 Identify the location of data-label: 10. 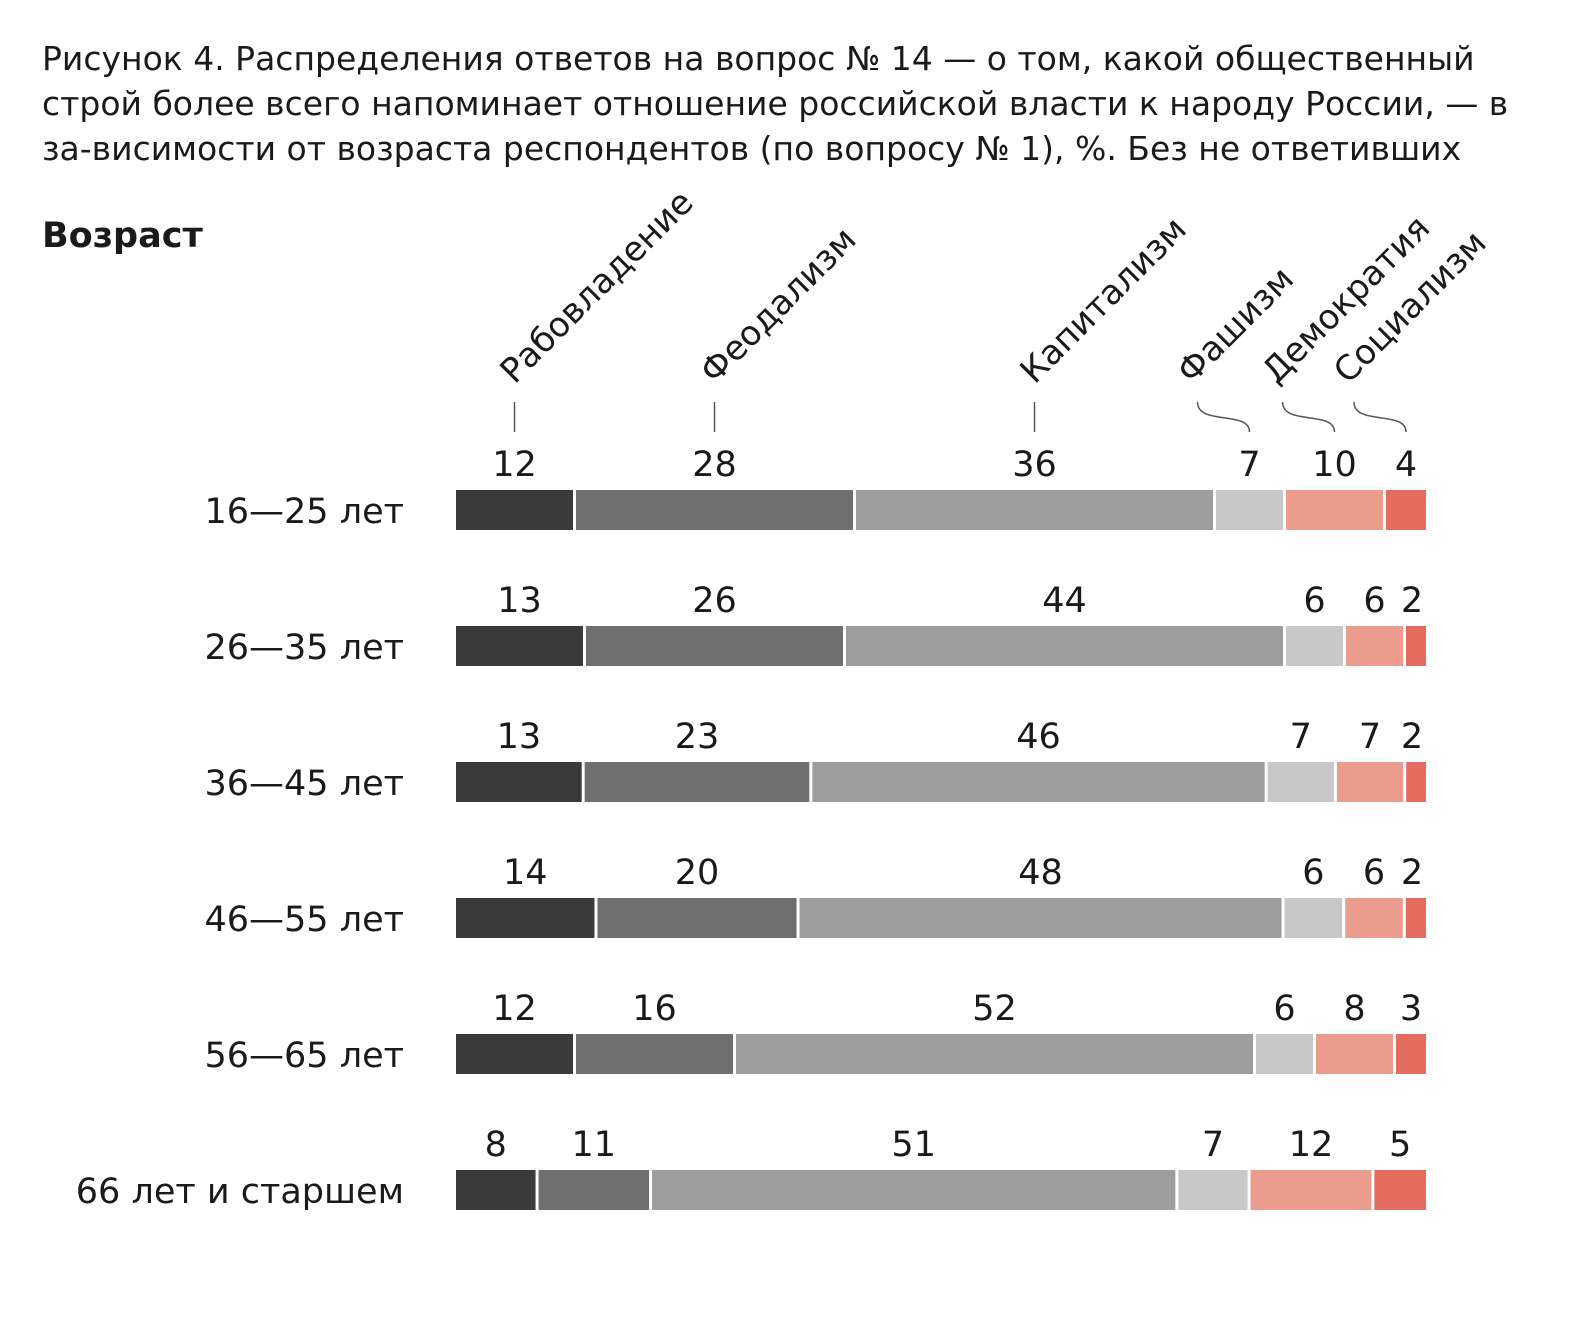
(1334, 465).